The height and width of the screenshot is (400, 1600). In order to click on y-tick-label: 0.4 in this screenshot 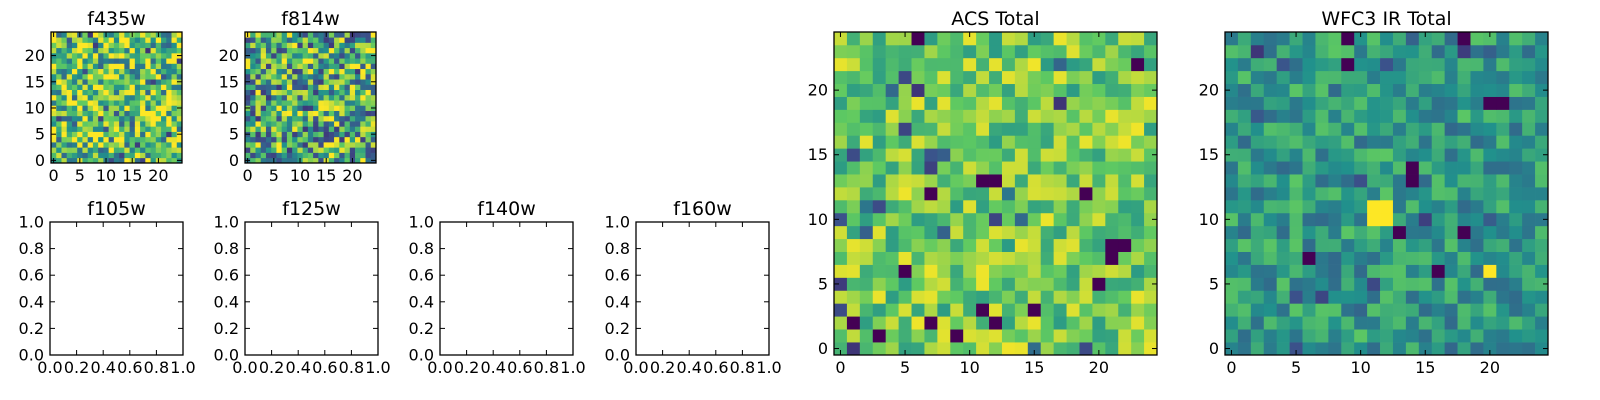, I will do `click(617, 301)`.